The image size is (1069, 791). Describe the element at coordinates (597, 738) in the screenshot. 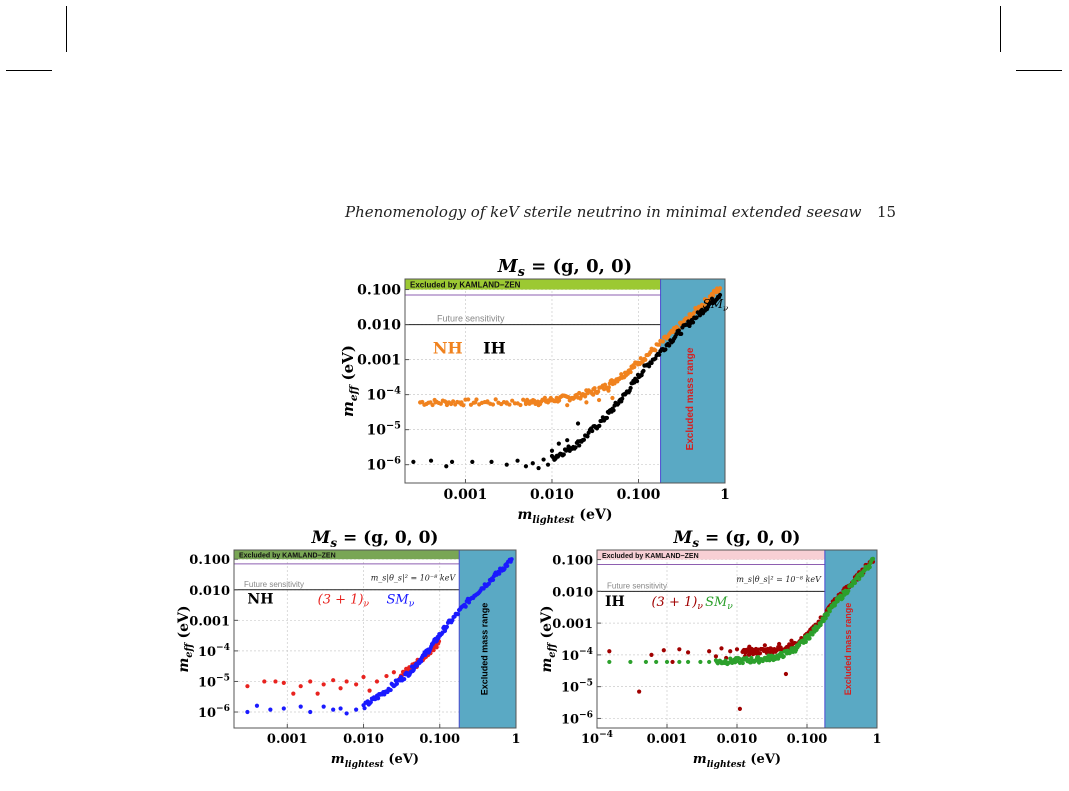

I see `x-tick-label: 10−4` at that location.